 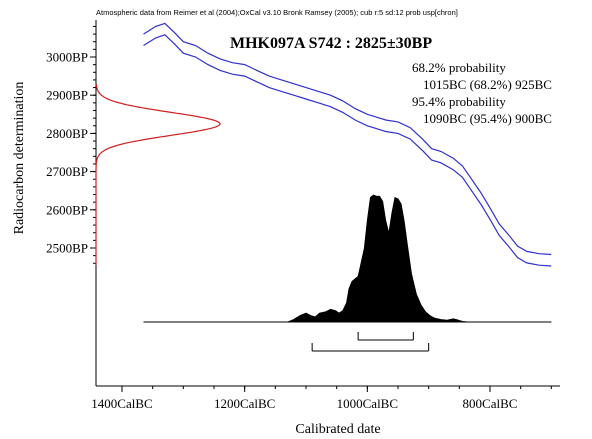 What do you see at coordinates (487, 118) in the screenshot?
I see `annotation-95-range: 1090BC (95.4%) 900BC` at bounding box center [487, 118].